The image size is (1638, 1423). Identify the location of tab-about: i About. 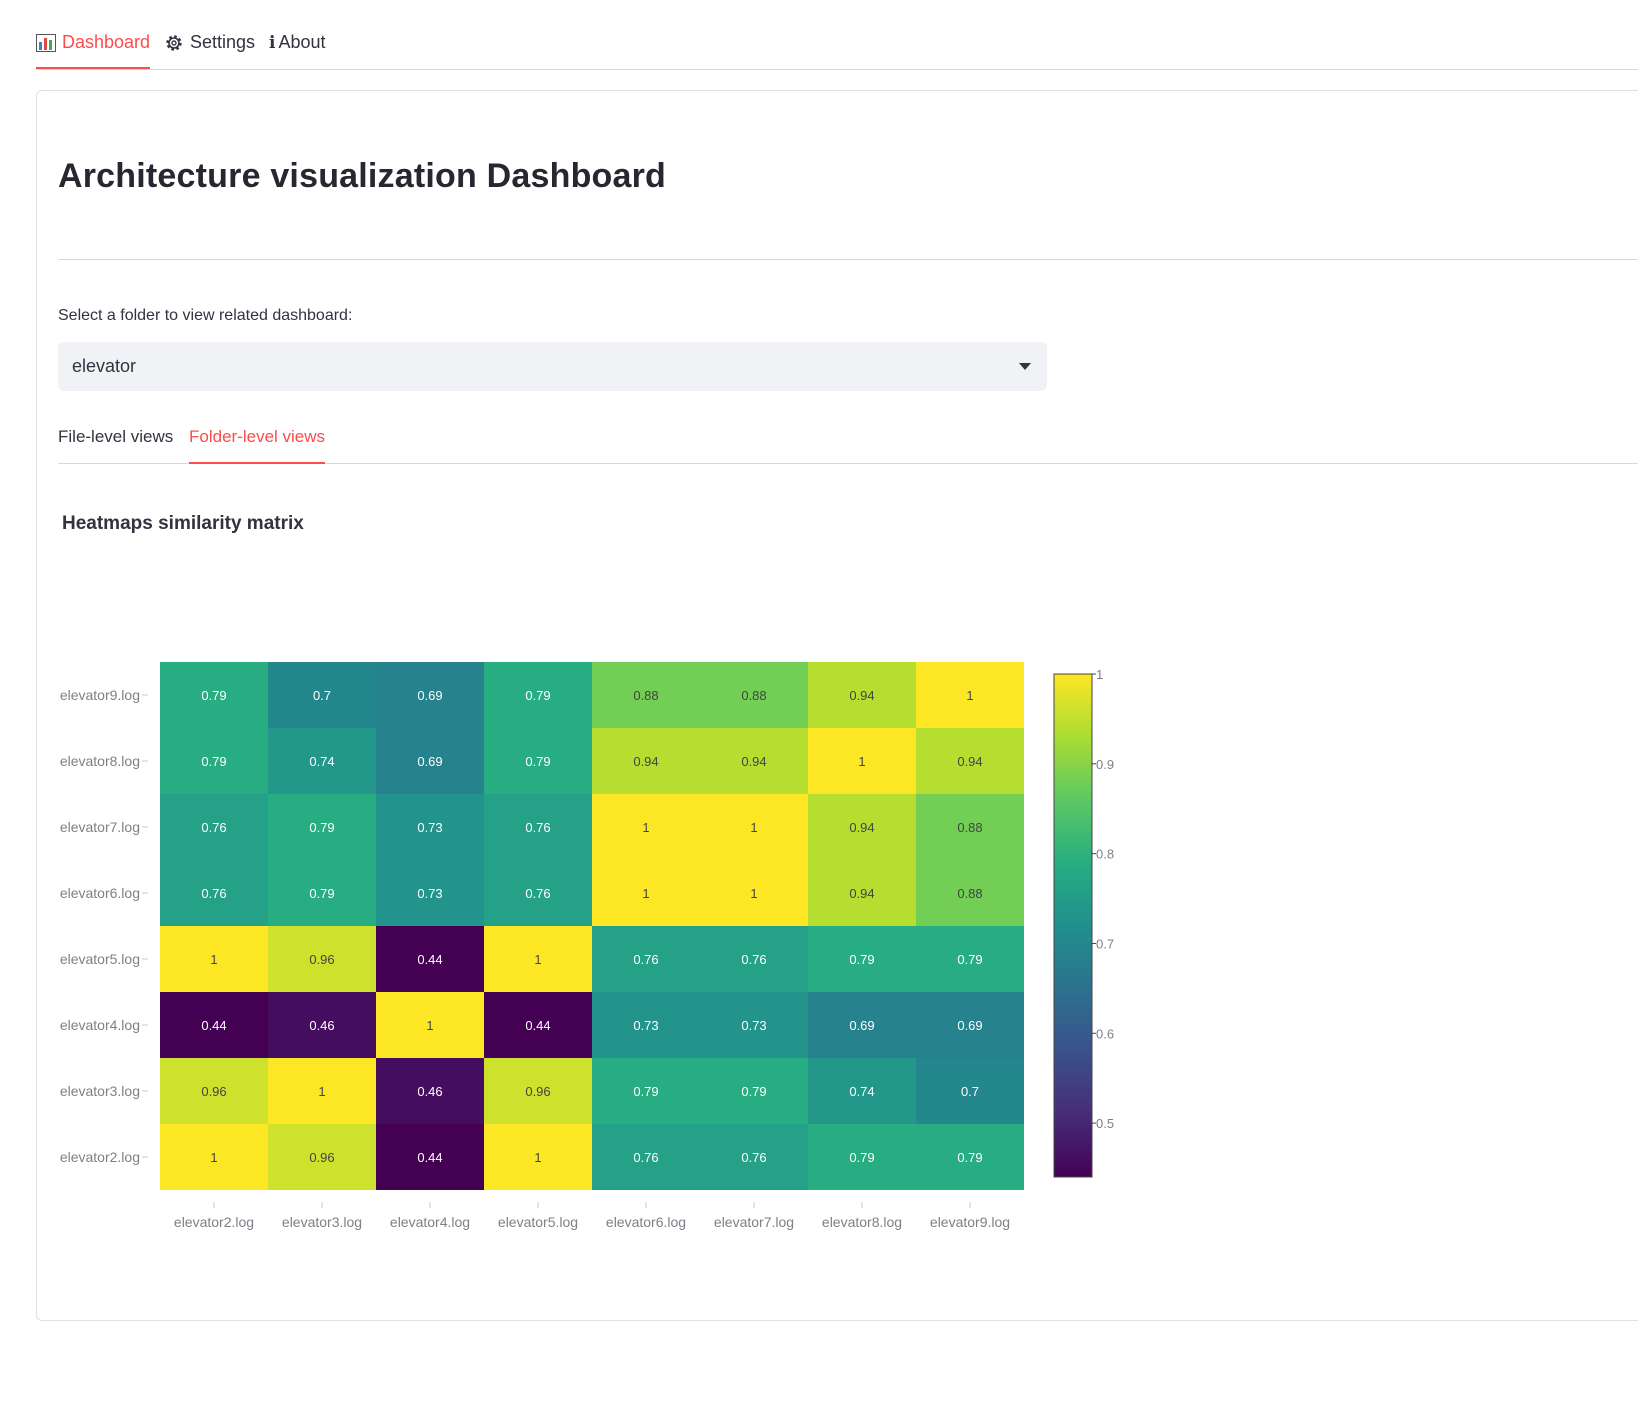
(297, 50).